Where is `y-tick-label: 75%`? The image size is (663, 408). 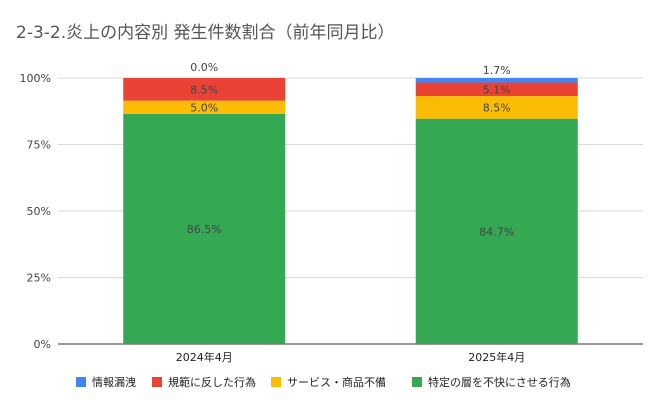
y-tick-label: 75% is located at coordinates (39, 145).